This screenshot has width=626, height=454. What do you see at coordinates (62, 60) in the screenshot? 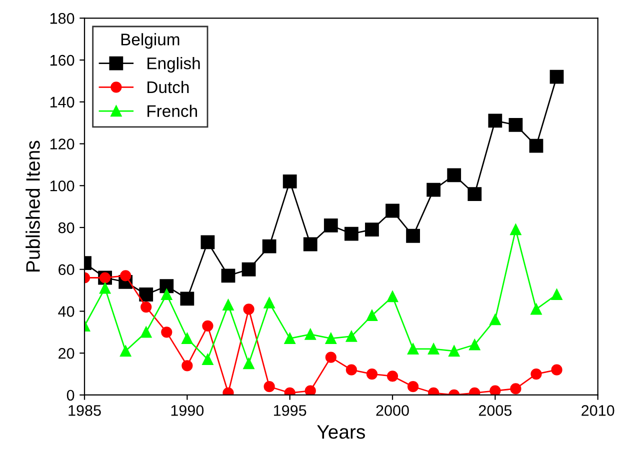
I see `y-tick-label: 160` at bounding box center [62, 60].